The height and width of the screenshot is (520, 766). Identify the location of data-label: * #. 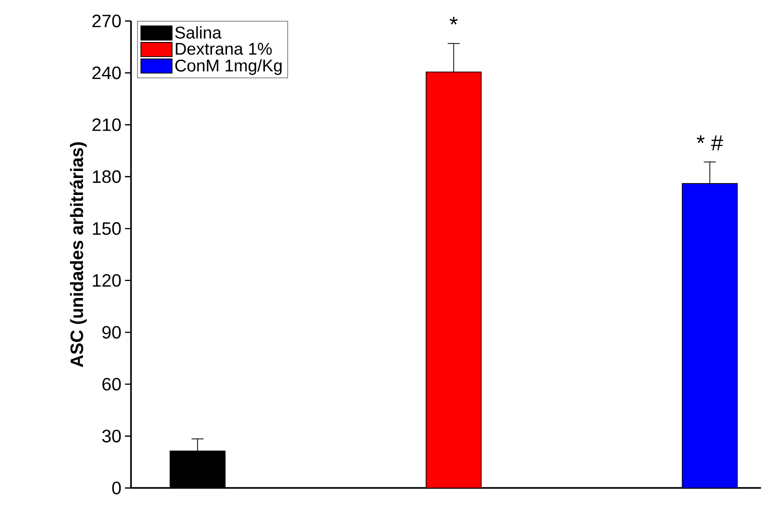
(710, 142).